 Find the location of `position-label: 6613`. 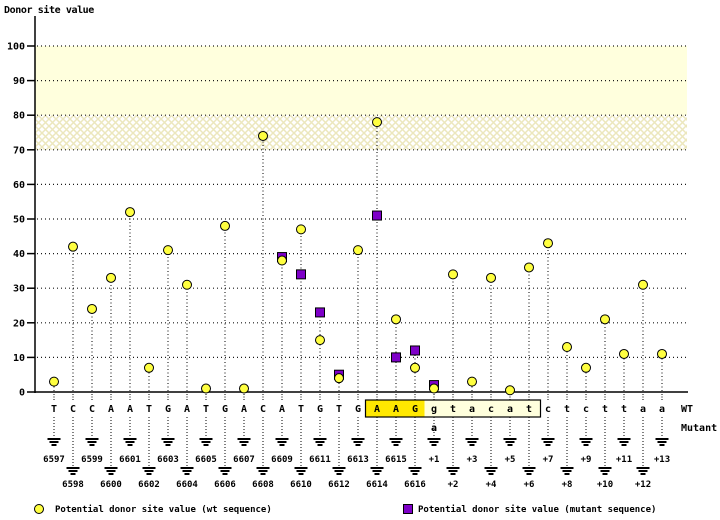

position-label: 6613 is located at coordinates (358, 460).